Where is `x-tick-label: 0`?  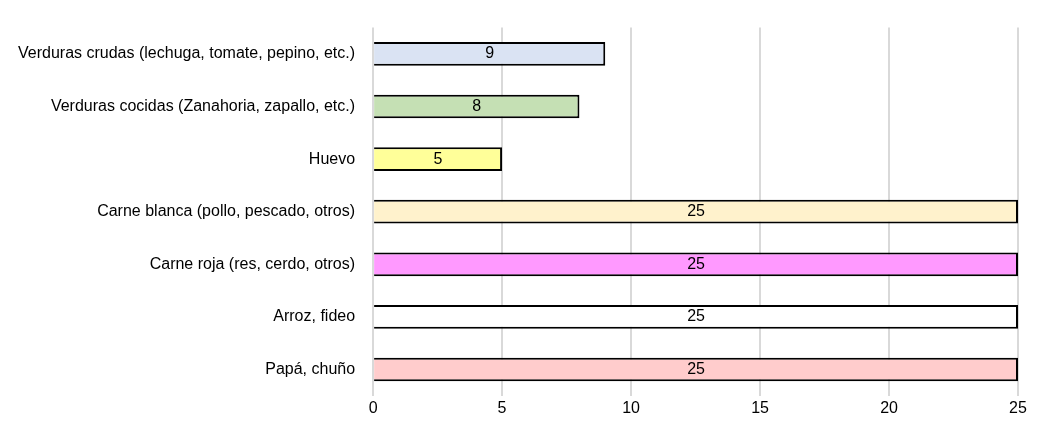
x-tick-label: 0 is located at coordinates (373, 407).